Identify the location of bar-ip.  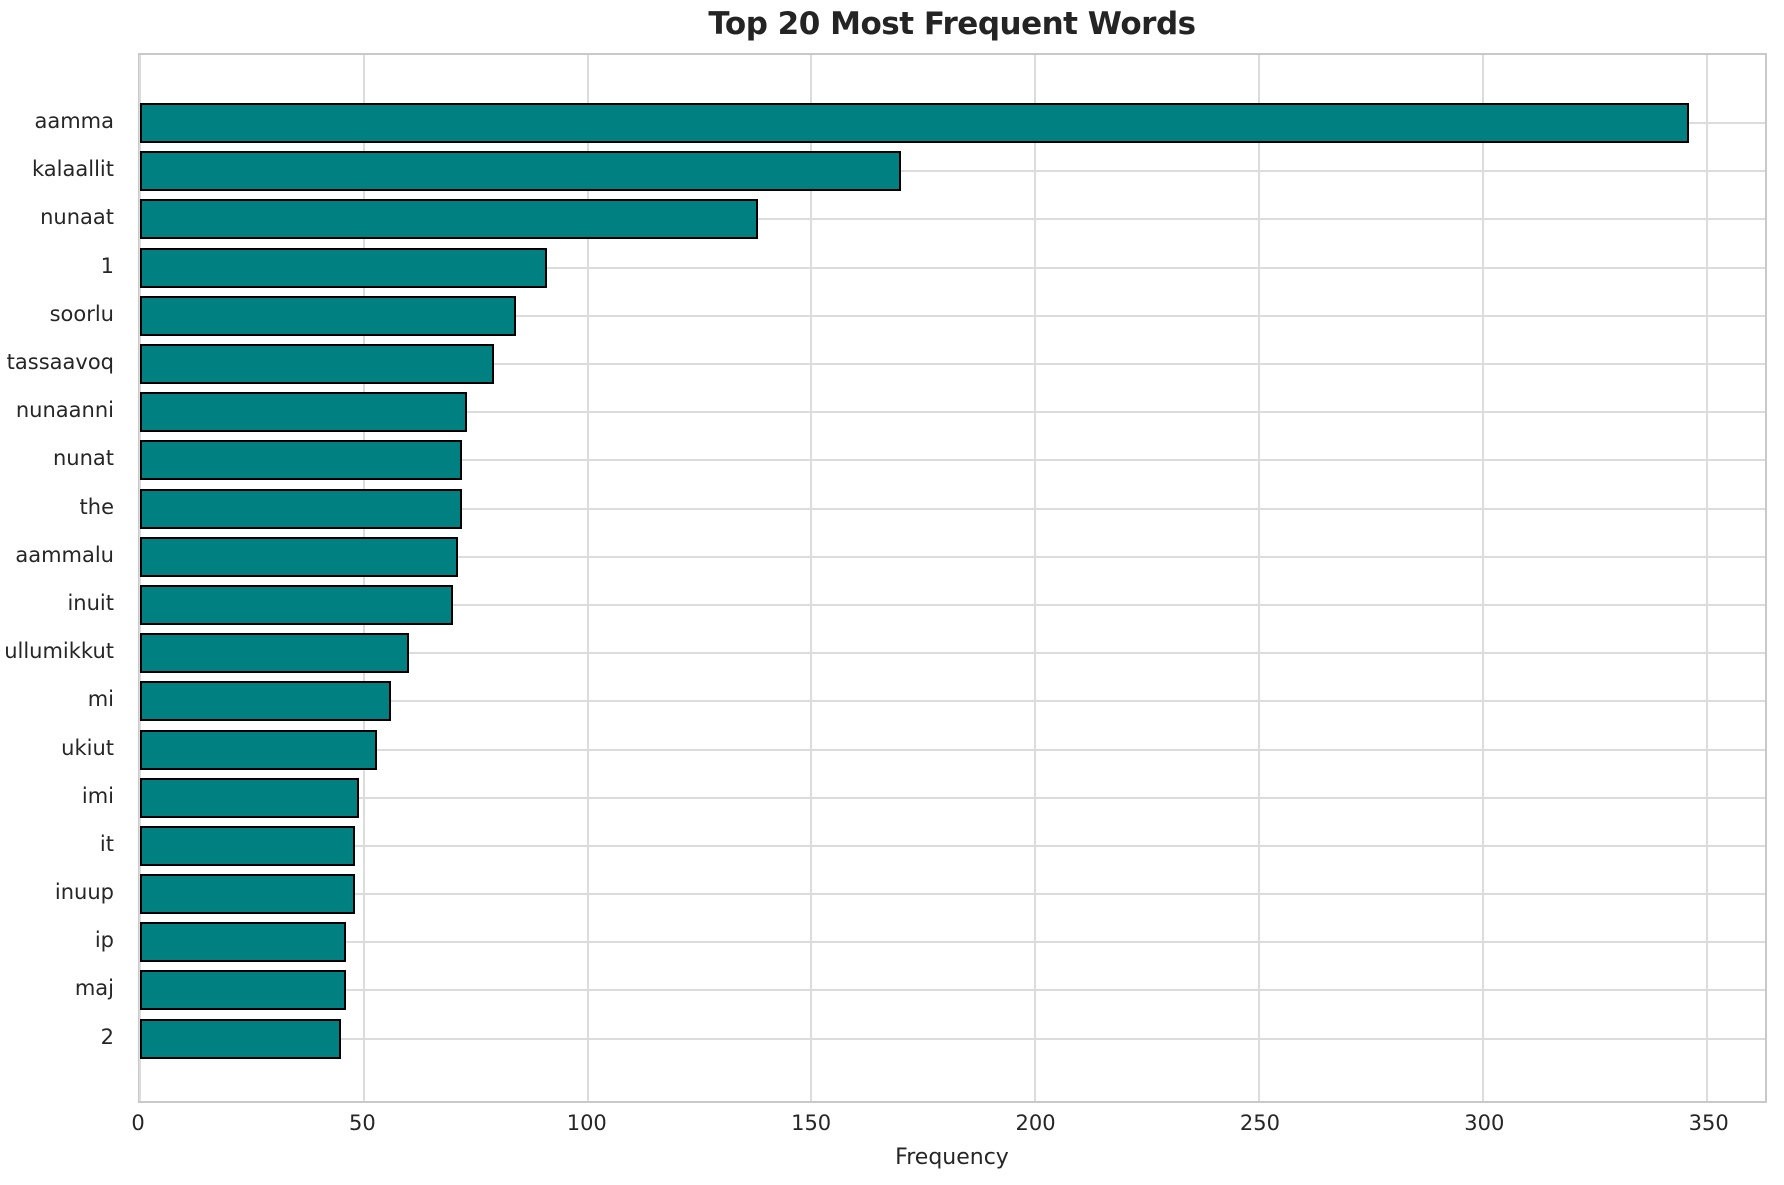
(243, 942).